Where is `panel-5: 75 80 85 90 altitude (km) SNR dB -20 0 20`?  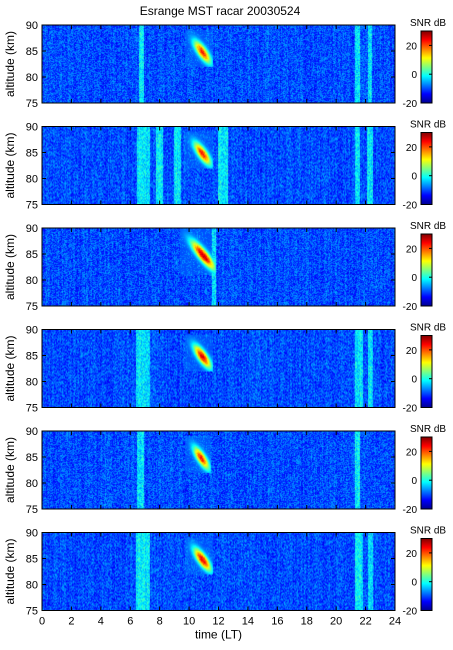
panel-5: 75 80 85 90 altitude (km) SNR dB -20 0 20 is located at coordinates (224, 470).